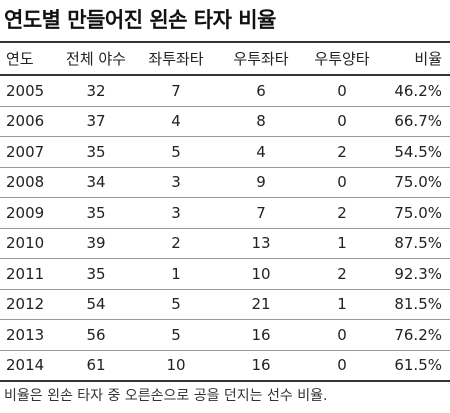  I want to click on table-cell: 2010, so click(25, 243).